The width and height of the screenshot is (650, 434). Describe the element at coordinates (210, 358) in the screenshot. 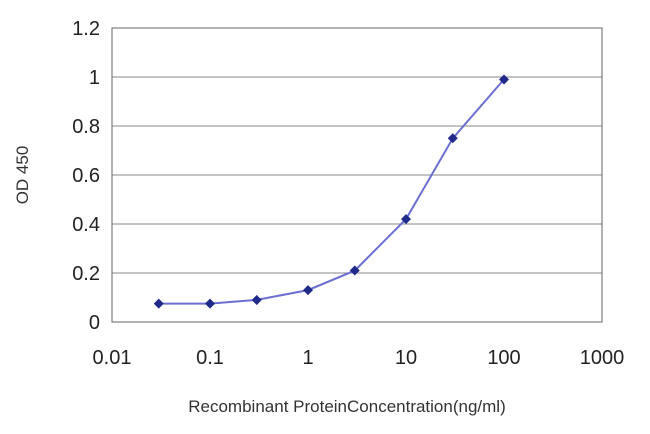

I see `x-tick-label: 0.1` at that location.